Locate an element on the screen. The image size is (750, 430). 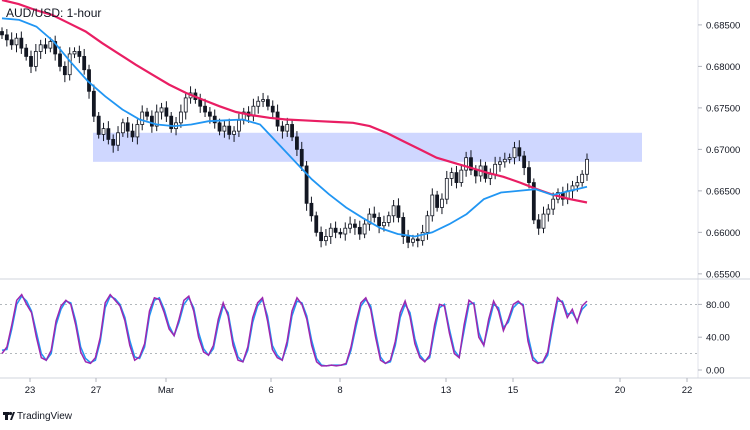
time-tick-label: 15 is located at coordinates (513, 390).